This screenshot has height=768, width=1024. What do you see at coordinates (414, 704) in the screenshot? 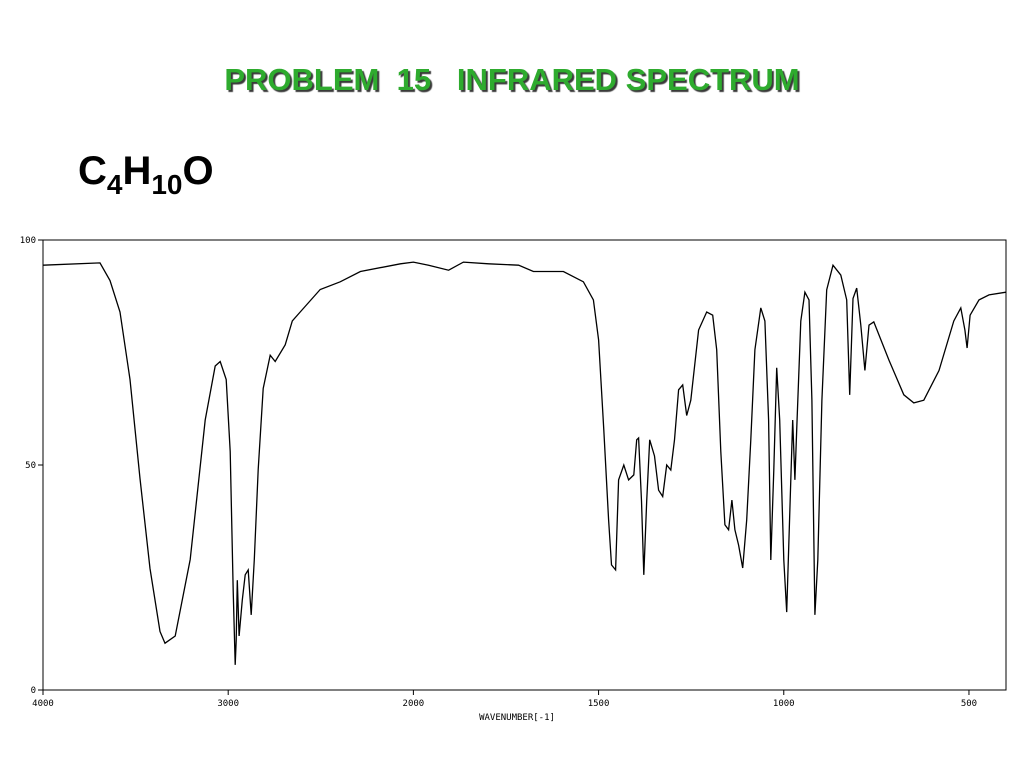
I see `x-tick-label: 2000` at bounding box center [414, 704].